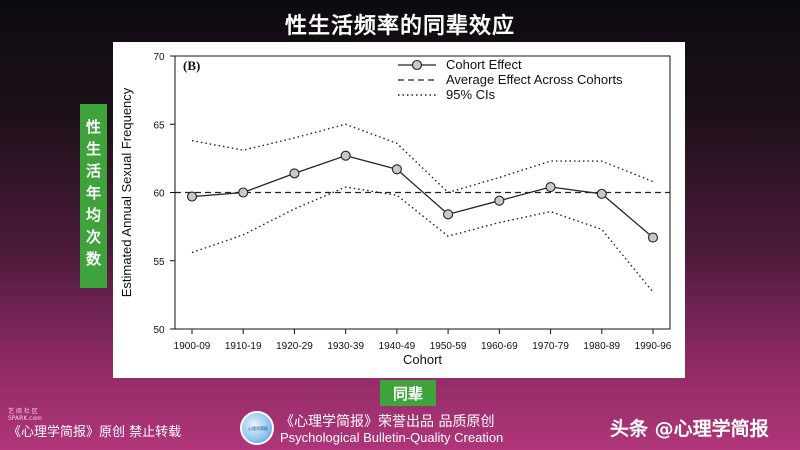  What do you see at coordinates (471, 94) in the screenshot?
I see `legend-label-ci: 95% CIs` at bounding box center [471, 94].